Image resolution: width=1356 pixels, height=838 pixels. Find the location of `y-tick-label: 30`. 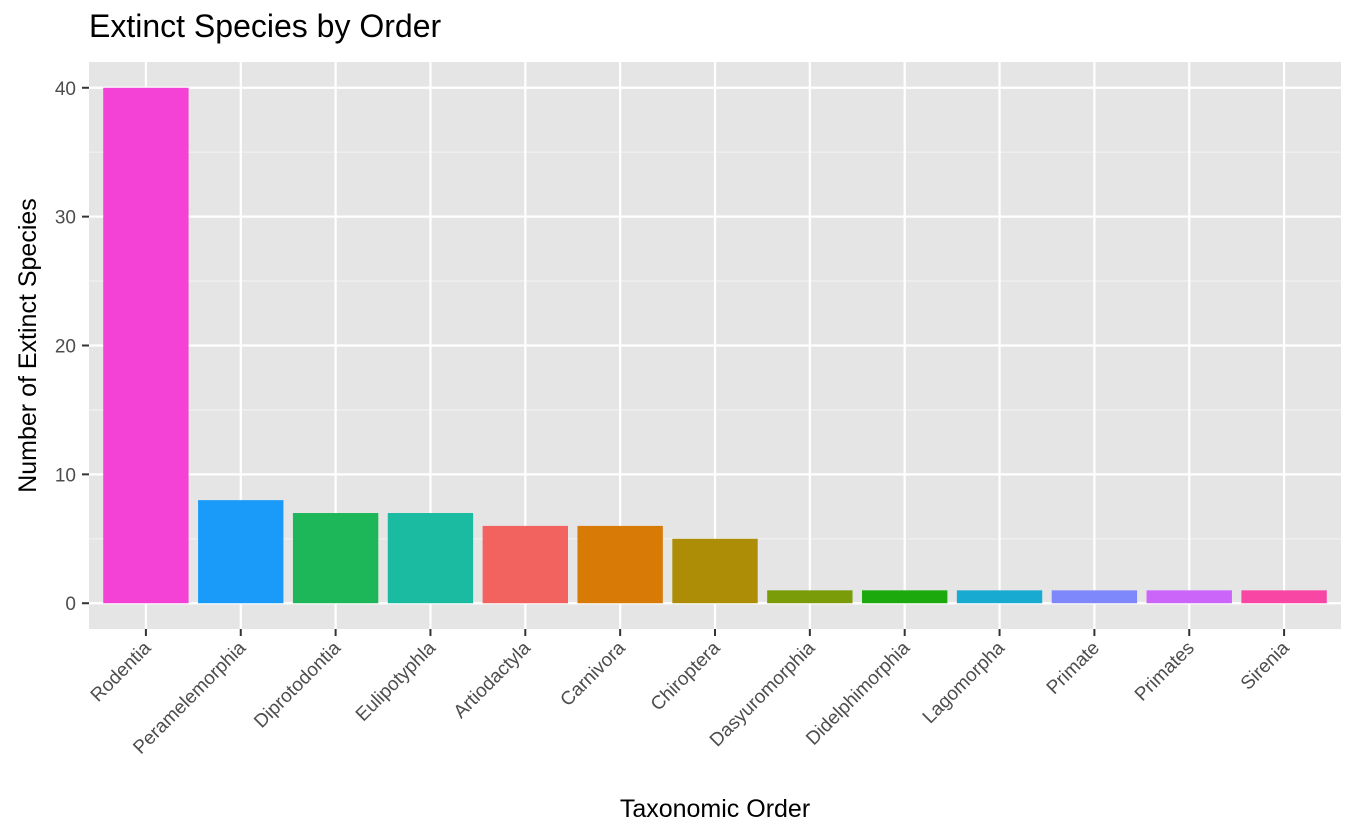

y-tick-label: 30 is located at coordinates (65, 218).